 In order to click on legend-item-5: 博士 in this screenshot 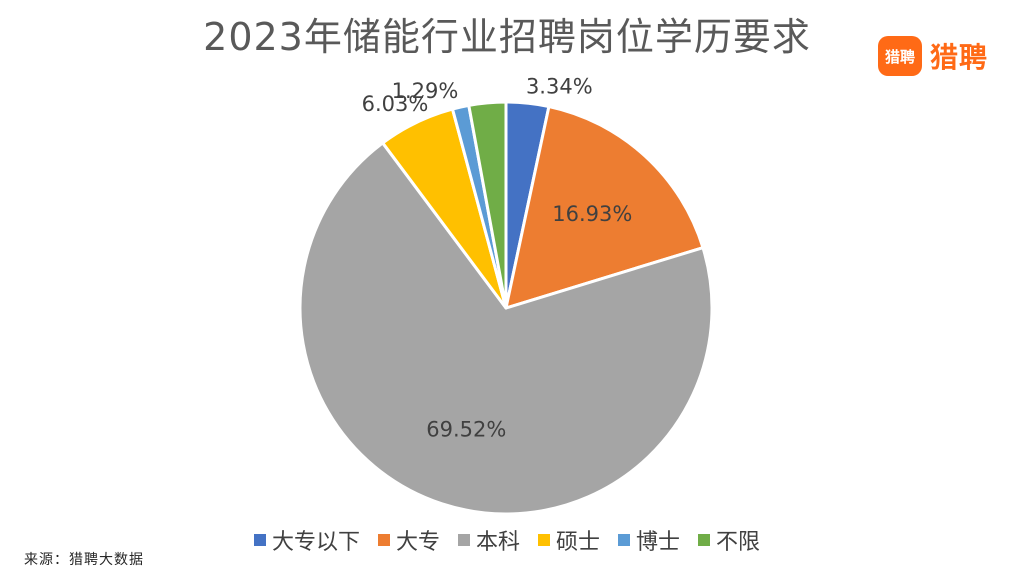, I will do `click(649, 540)`.